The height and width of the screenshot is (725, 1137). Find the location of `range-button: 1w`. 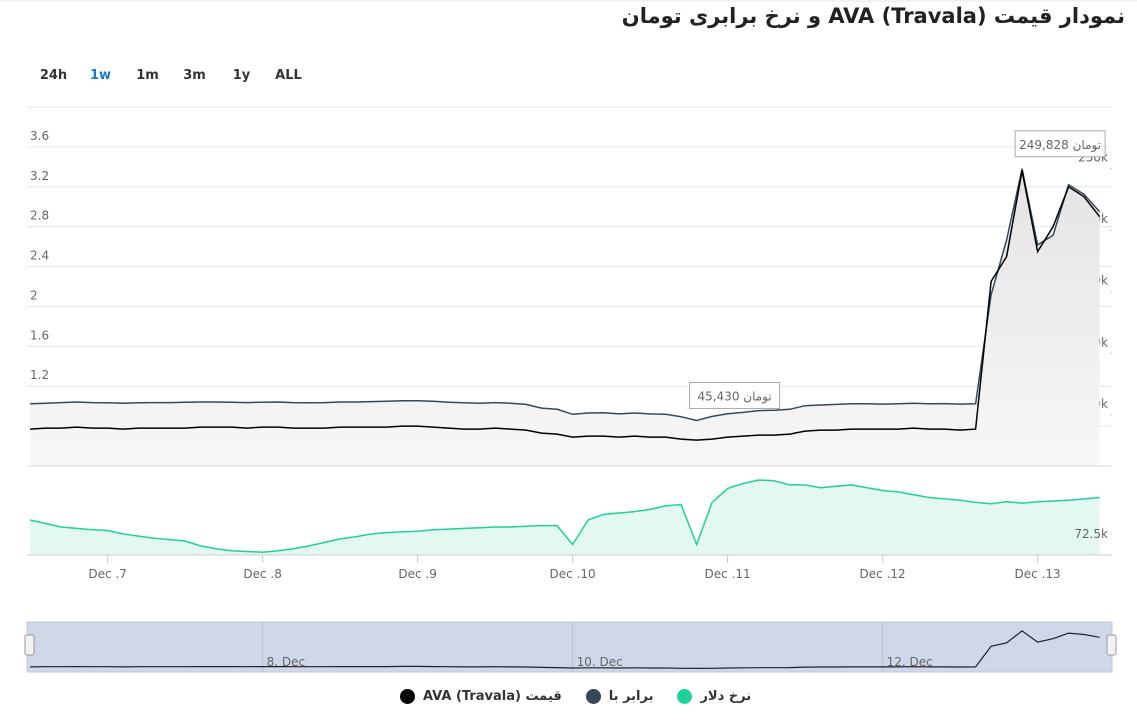

range-button: 1w is located at coordinates (100, 75).